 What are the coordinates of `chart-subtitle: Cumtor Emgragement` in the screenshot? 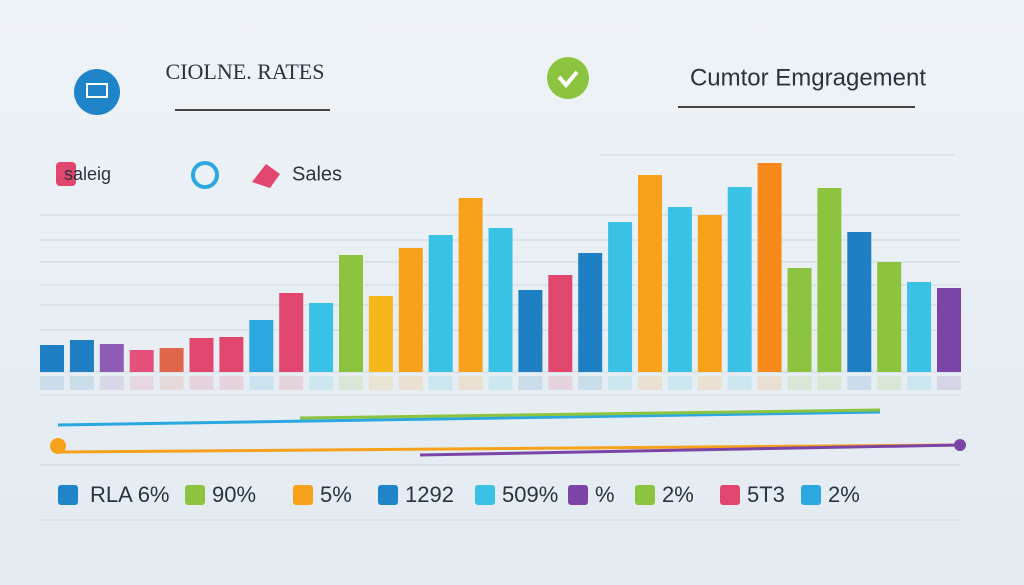 It's located at (808, 77).